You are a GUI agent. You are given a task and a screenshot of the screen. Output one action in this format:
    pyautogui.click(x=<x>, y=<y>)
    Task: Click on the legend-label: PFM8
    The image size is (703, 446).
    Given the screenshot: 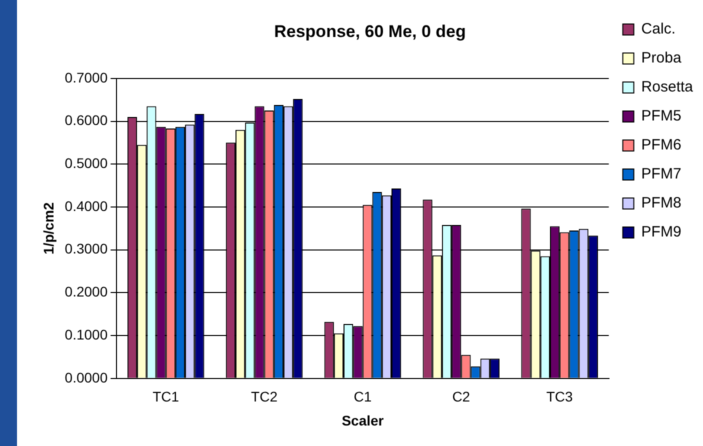 What is the action you would take?
    pyautogui.click(x=661, y=203)
    